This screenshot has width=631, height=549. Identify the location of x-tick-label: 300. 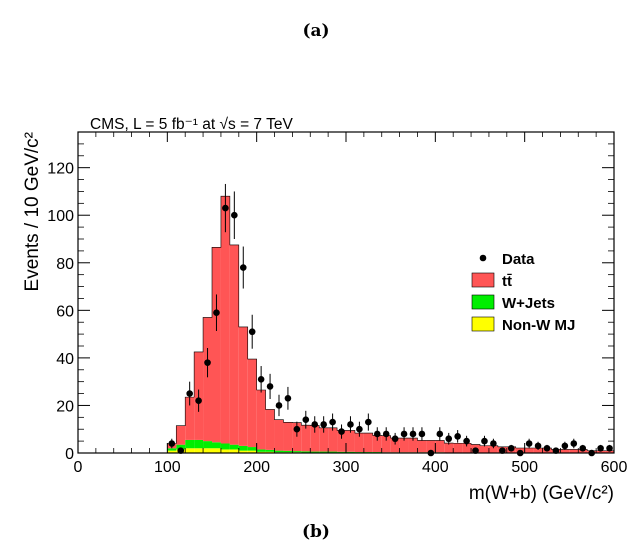
(346, 467).